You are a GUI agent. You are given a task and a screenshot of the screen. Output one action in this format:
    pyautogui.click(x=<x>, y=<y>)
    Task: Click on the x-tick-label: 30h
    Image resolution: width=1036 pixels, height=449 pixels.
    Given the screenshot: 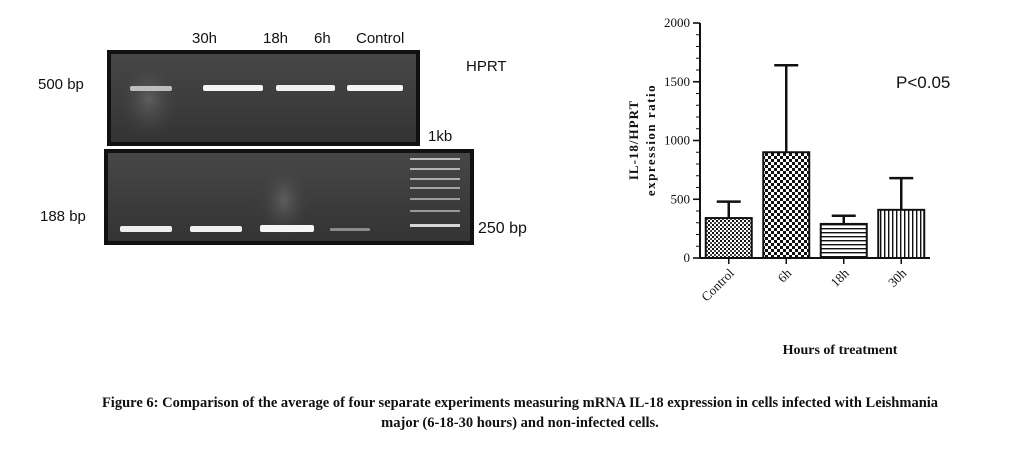 What is the action you would take?
    pyautogui.click(x=897, y=277)
    